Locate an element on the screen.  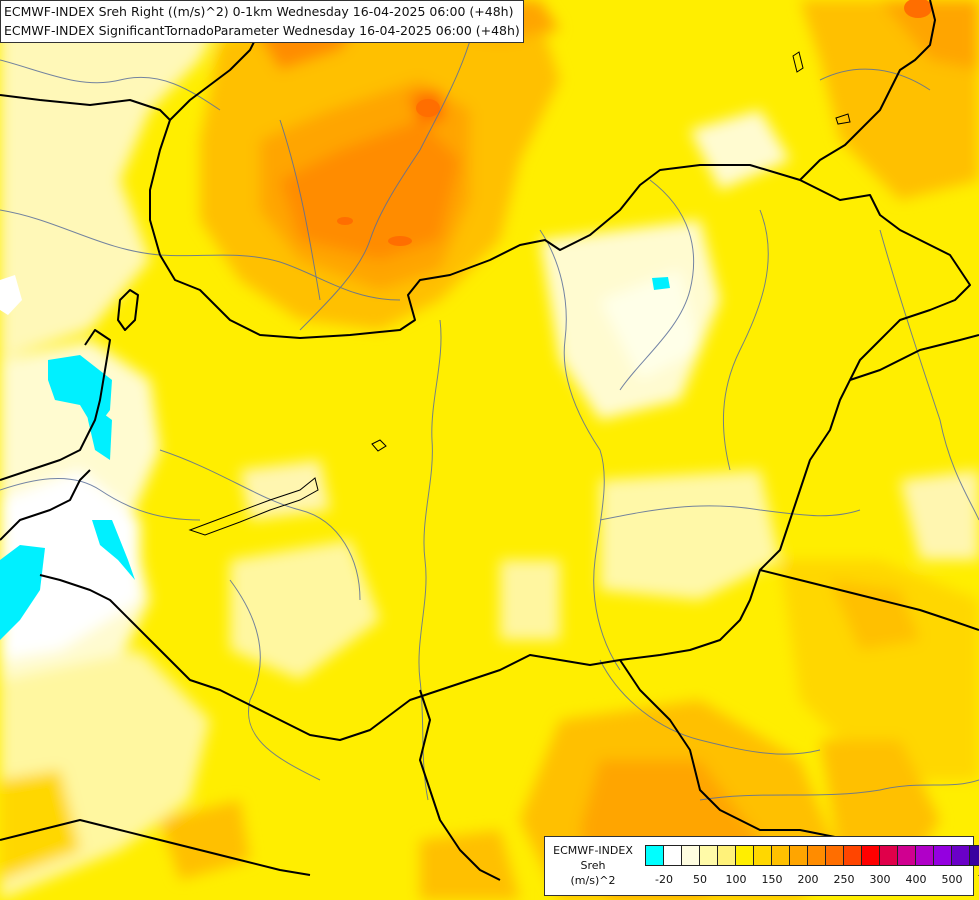
legend-tick-labels: -20 50 100 150 200 250 300 400 500 700 is located at coordinates (812, 881).